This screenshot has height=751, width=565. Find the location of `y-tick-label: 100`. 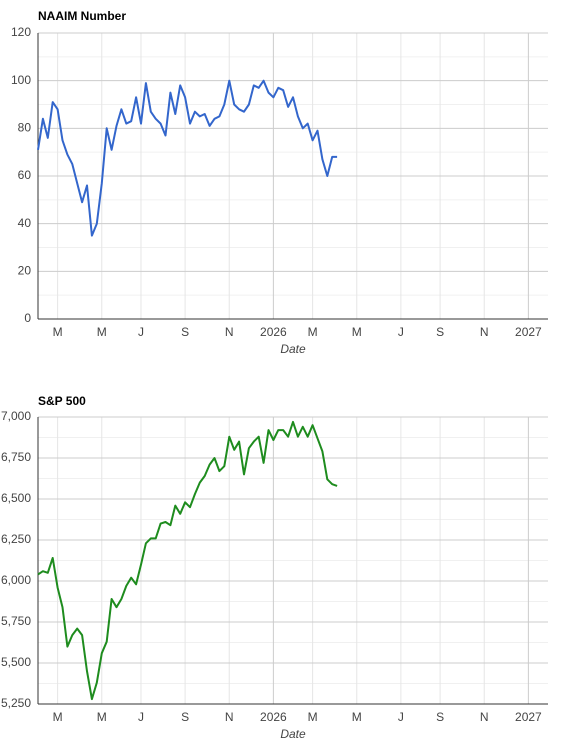

y-tick-label: 100 is located at coordinates (21, 80).